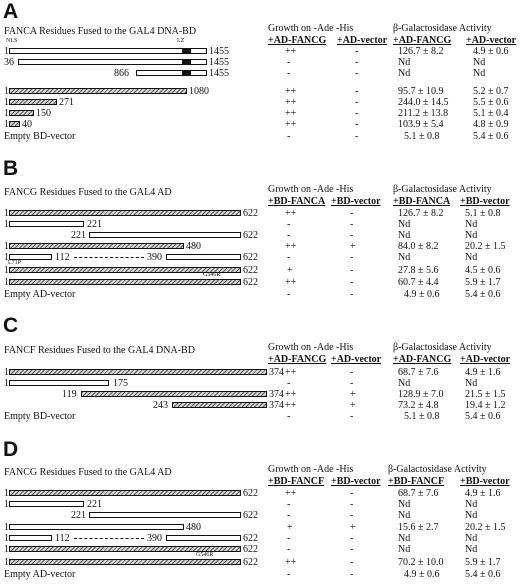 The width and height of the screenshot is (520, 587). What do you see at coordinates (491, 51) in the screenshot?
I see `beta-value-2: 4.9 ± 0.6` at bounding box center [491, 51].